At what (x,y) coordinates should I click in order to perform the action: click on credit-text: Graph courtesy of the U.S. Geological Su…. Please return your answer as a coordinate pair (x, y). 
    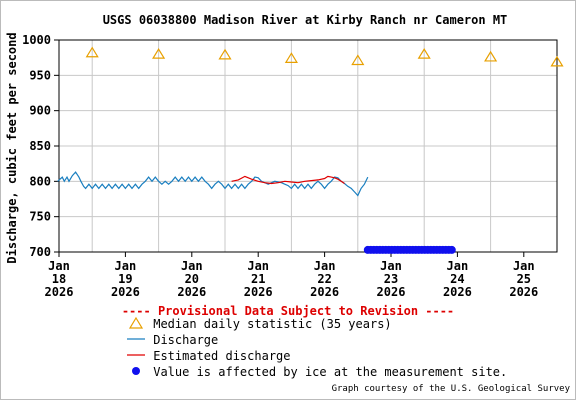
    Looking at the image, I should click on (450, 389).